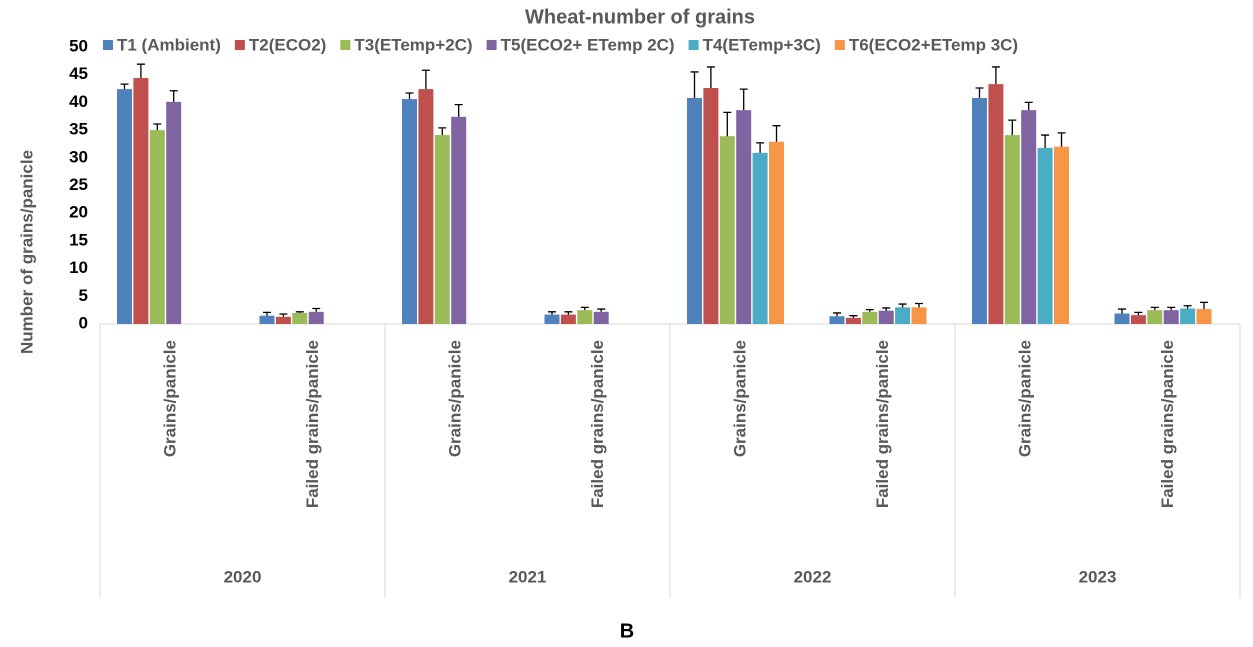 This screenshot has width=1253, height=647. What do you see at coordinates (1098, 576) in the screenshot?
I see `group-label: 2023` at bounding box center [1098, 576].